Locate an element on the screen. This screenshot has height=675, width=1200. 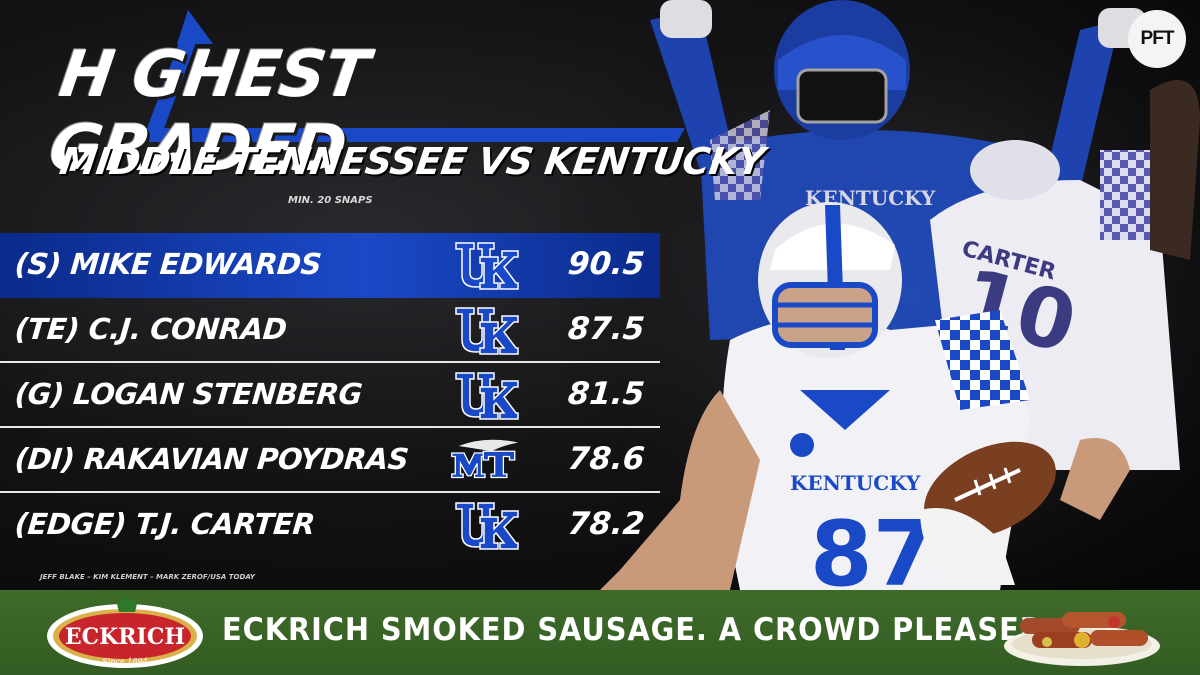
player-name: (DI) RAKAVIAN POYDRAS is located at coordinates (211, 459).